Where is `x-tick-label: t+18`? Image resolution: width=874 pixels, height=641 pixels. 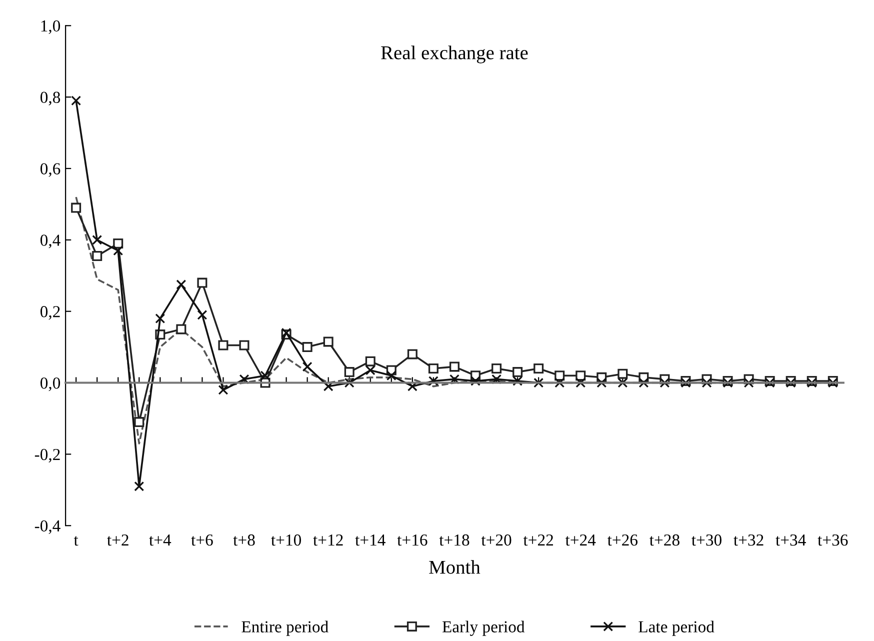 x-tick-label: t+18 is located at coordinates (454, 540).